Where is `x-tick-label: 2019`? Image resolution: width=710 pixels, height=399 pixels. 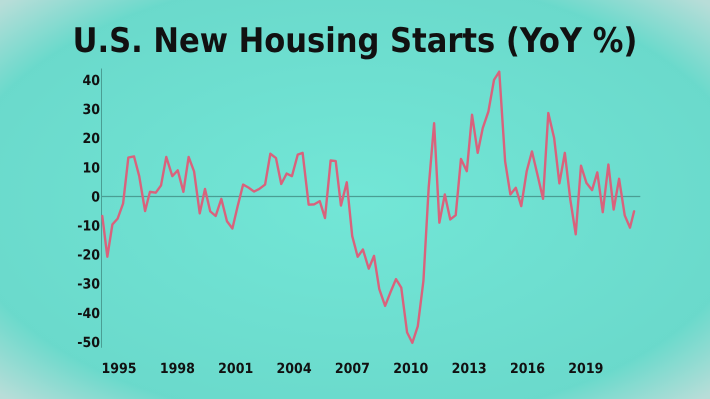 x-tick-label: 2019 is located at coordinates (586, 369).